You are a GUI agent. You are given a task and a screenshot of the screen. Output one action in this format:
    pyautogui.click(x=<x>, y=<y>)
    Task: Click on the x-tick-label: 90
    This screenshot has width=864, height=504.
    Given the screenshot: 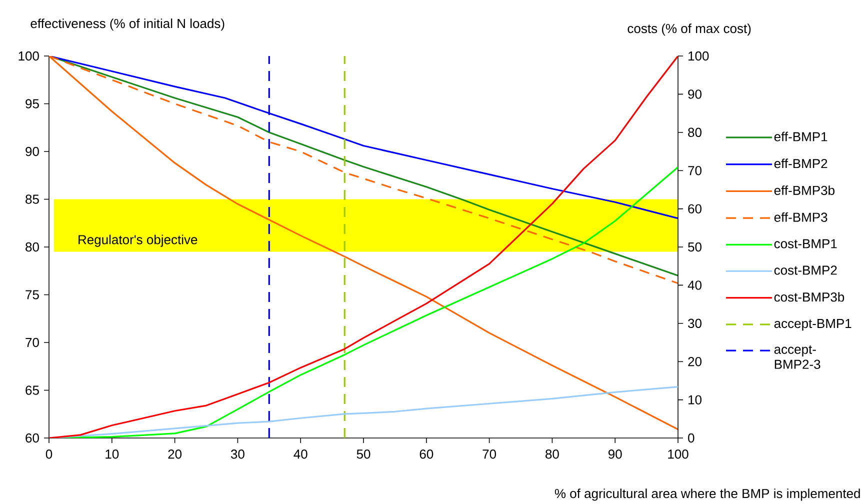 What is the action you would take?
    pyautogui.click(x=615, y=454)
    